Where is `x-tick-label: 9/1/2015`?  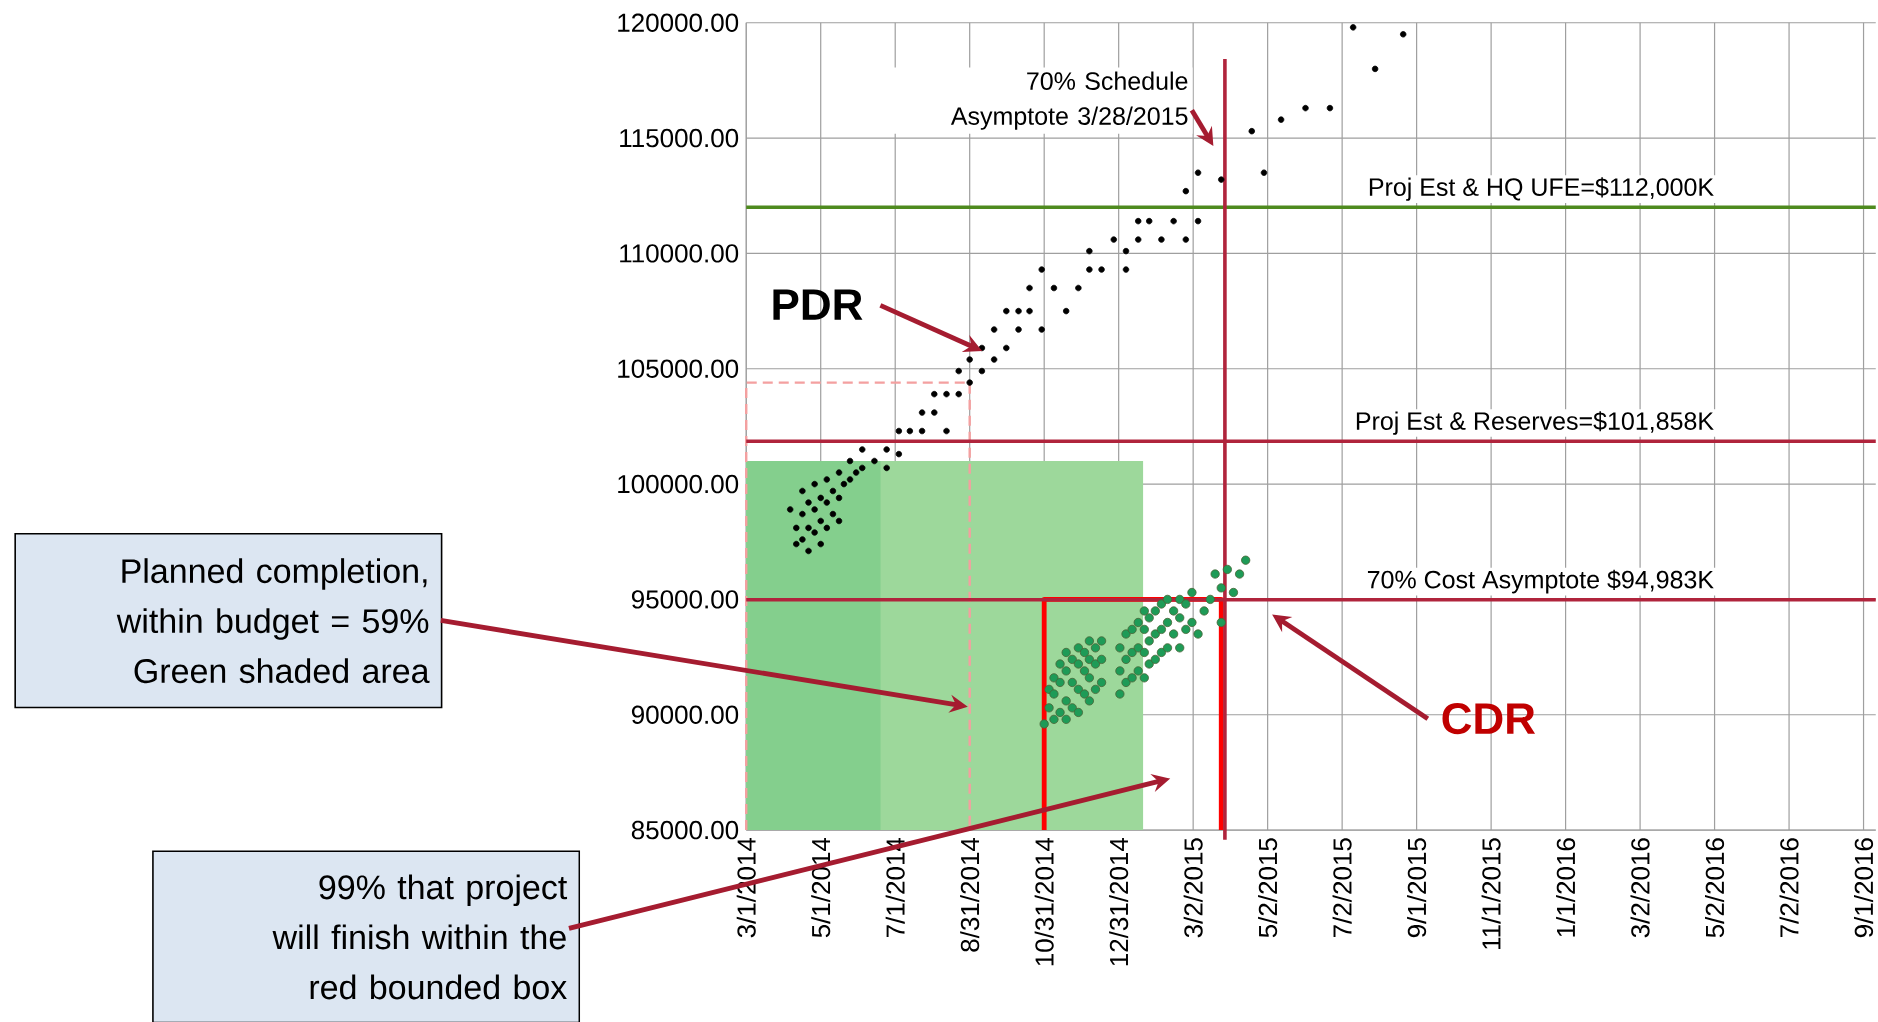 x-tick-label: 9/1/2015 is located at coordinates (1417, 888).